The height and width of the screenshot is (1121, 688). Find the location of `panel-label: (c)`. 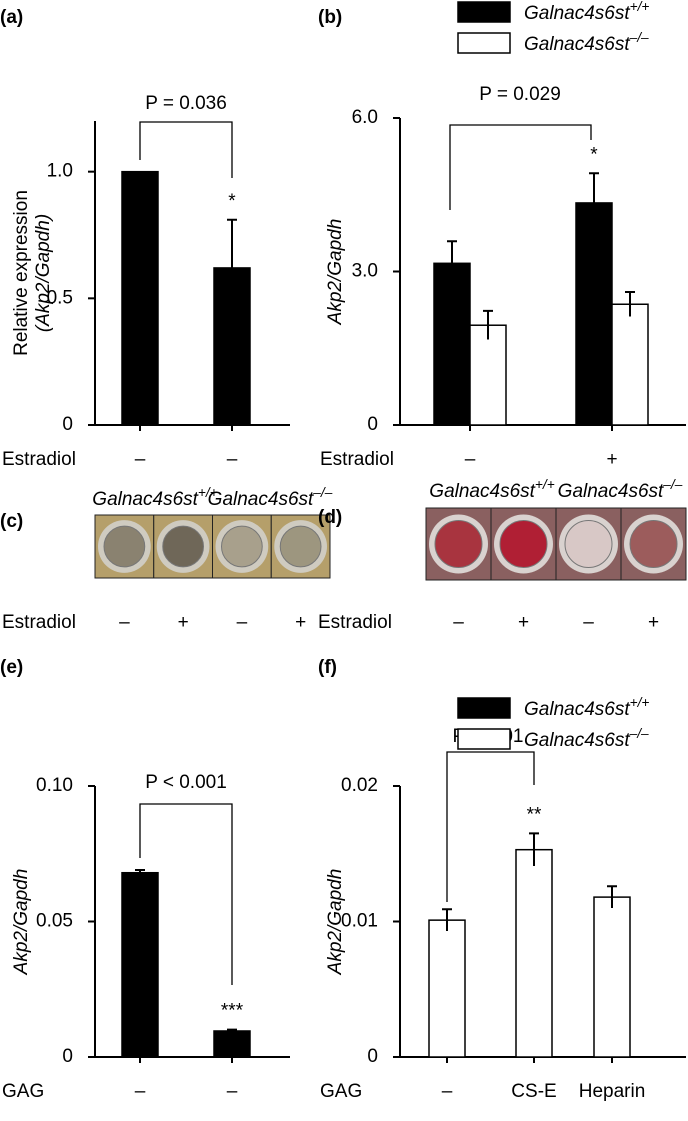

panel-label: (c) is located at coordinates (11, 521).